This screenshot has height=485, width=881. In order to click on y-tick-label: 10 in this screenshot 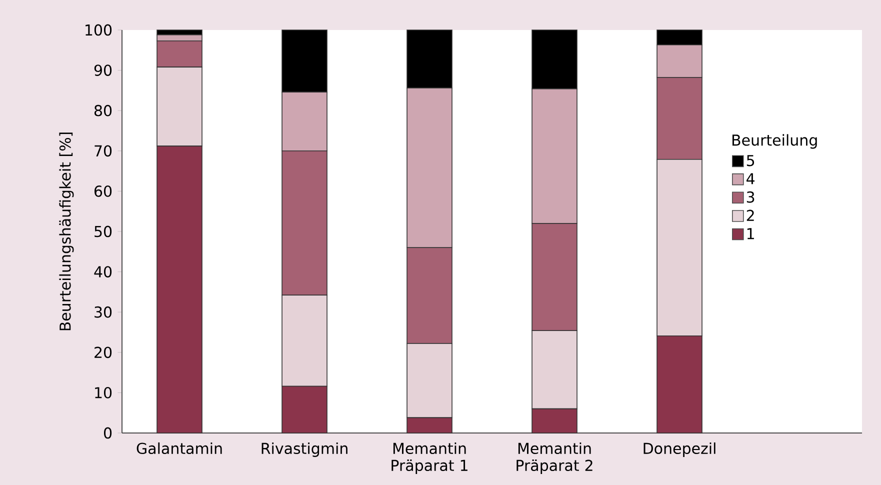, I will do `click(103, 392)`.